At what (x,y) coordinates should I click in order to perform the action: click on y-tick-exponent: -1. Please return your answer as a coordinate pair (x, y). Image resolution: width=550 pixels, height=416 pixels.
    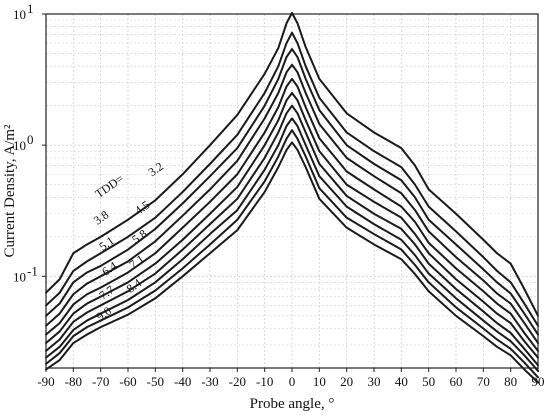
    Looking at the image, I should click on (32, 270).